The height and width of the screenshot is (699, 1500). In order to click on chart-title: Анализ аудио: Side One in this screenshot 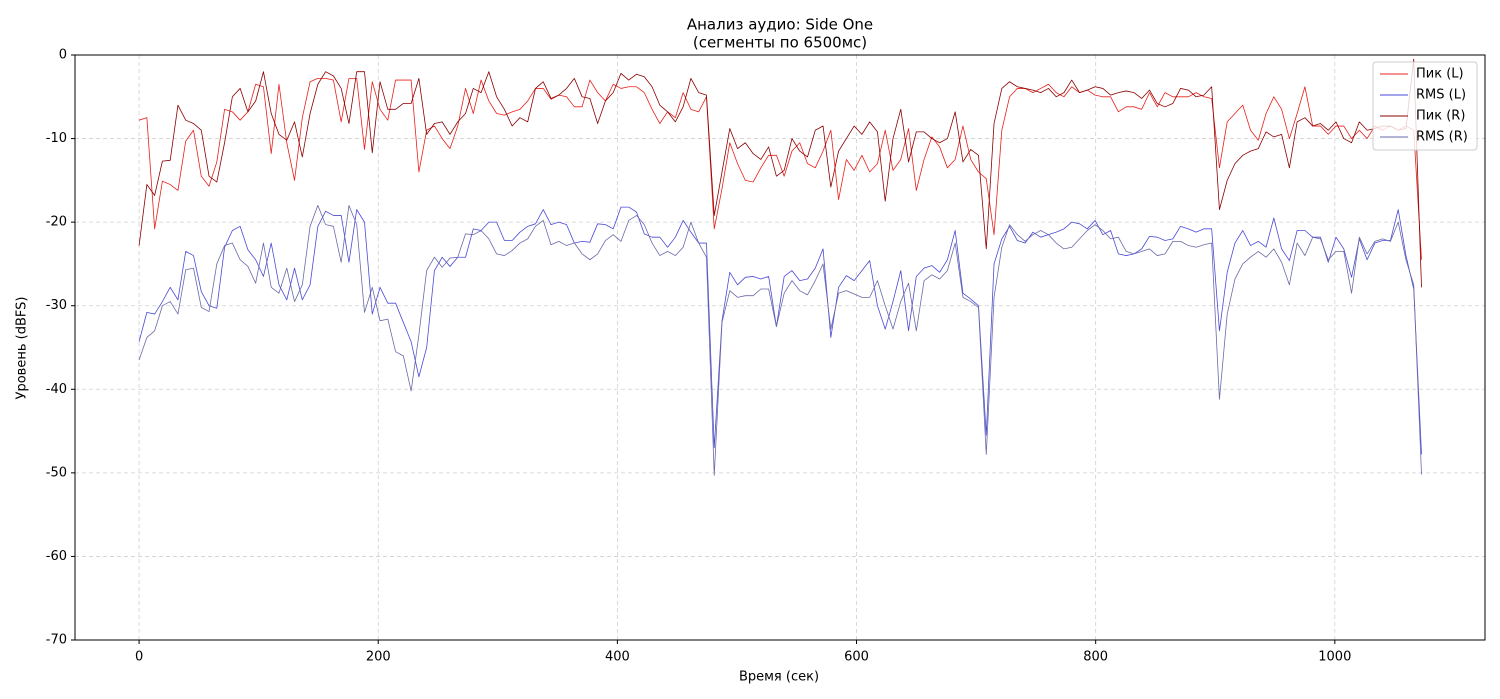, I will do `click(780, 25)`.